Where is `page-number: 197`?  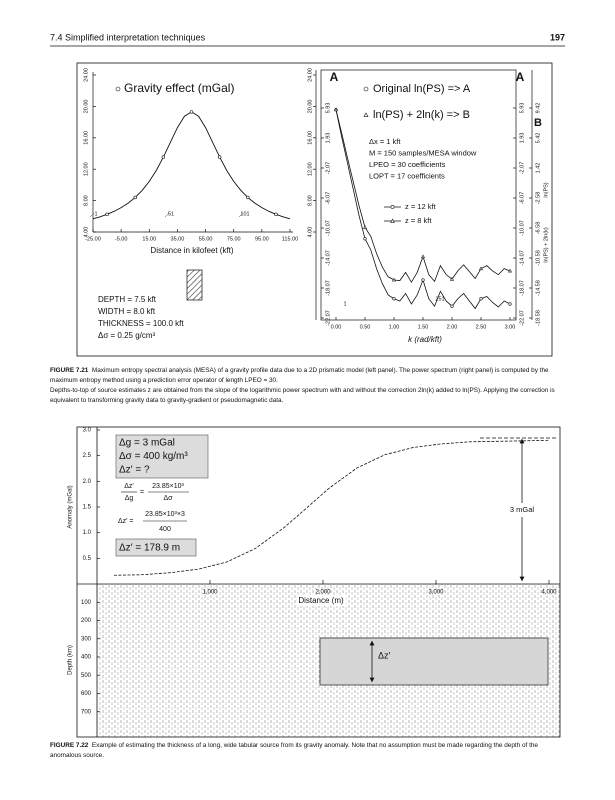 page-number: 197 is located at coordinates (557, 37).